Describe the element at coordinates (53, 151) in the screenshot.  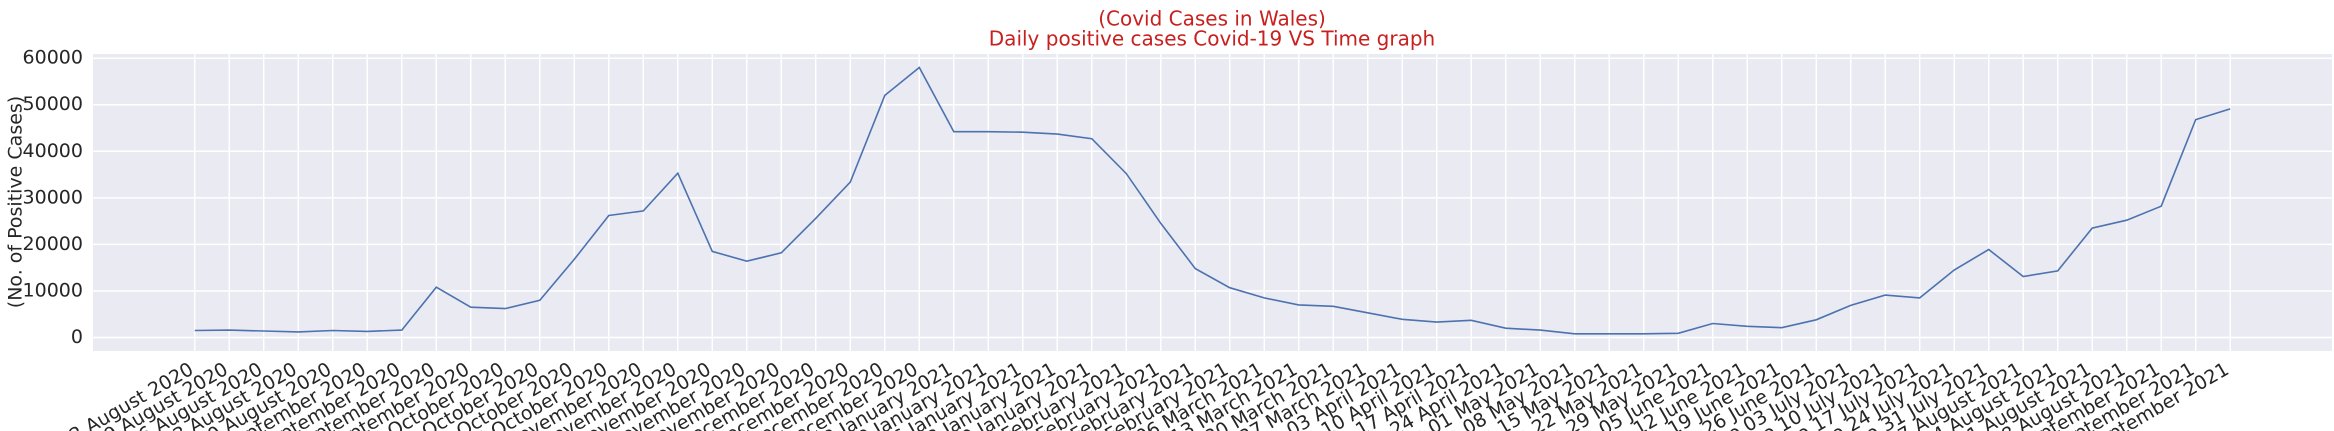
I see `y-tick-label: 40000` at that location.